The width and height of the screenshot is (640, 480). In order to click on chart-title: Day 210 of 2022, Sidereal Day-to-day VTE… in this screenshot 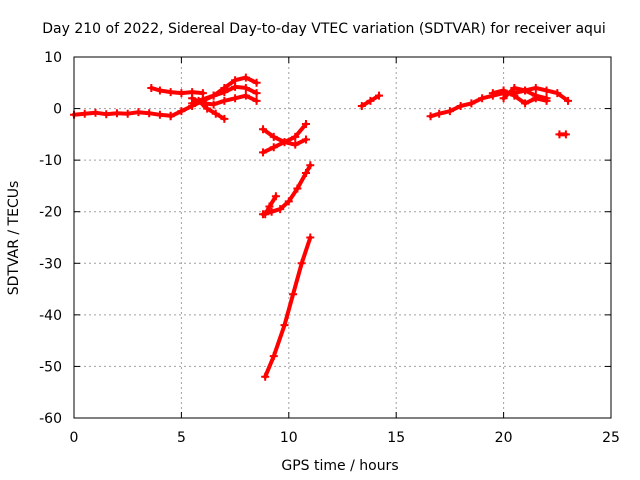, I will do `click(323, 29)`.